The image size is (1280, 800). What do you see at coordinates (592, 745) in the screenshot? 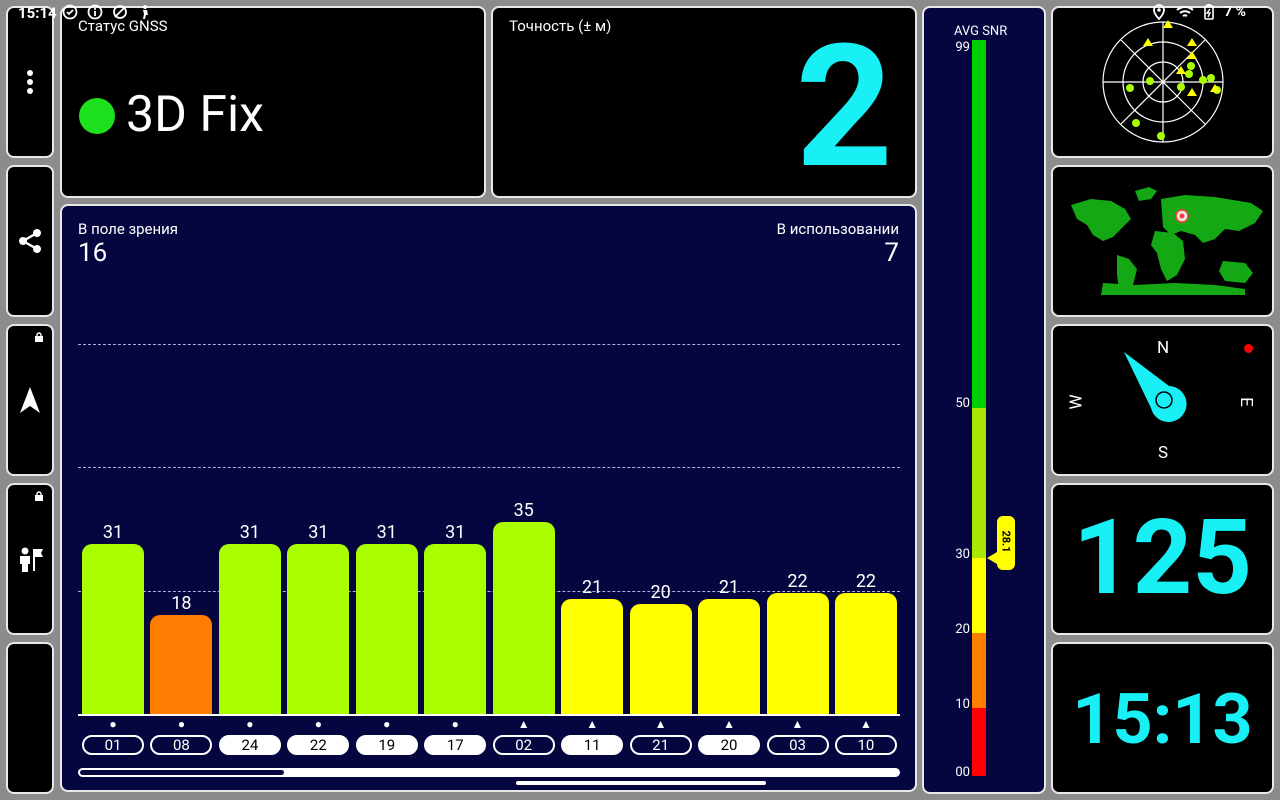
I see `satellite-prn-label: 11` at bounding box center [592, 745].